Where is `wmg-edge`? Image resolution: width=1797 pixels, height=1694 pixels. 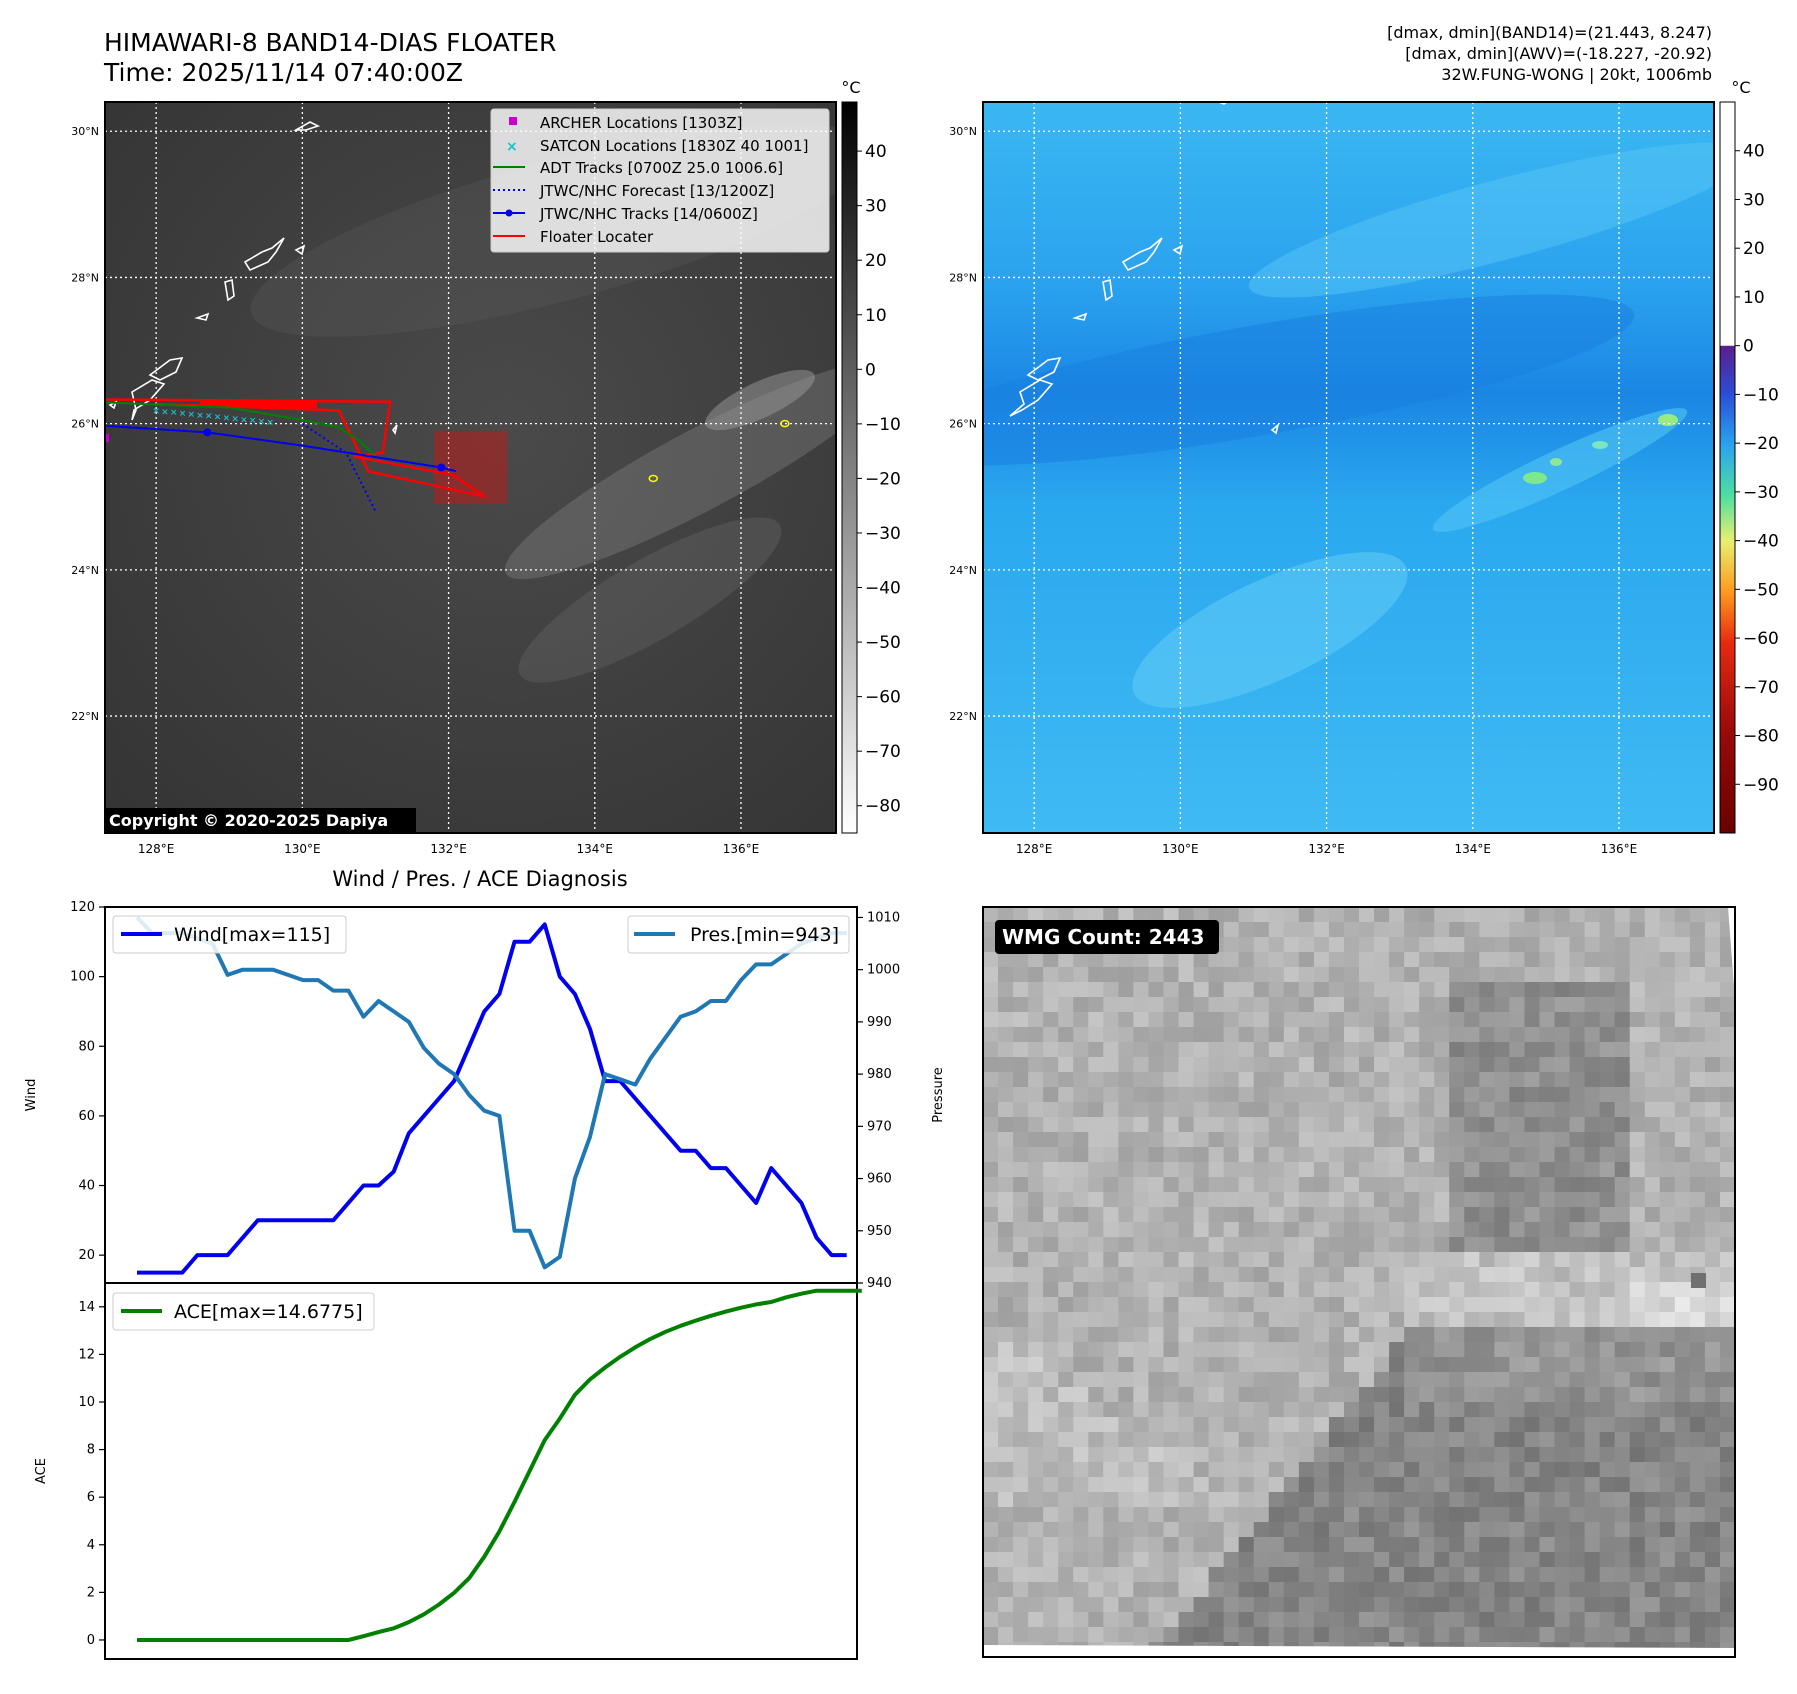
wmg-edge is located at coordinates (1731, 953).